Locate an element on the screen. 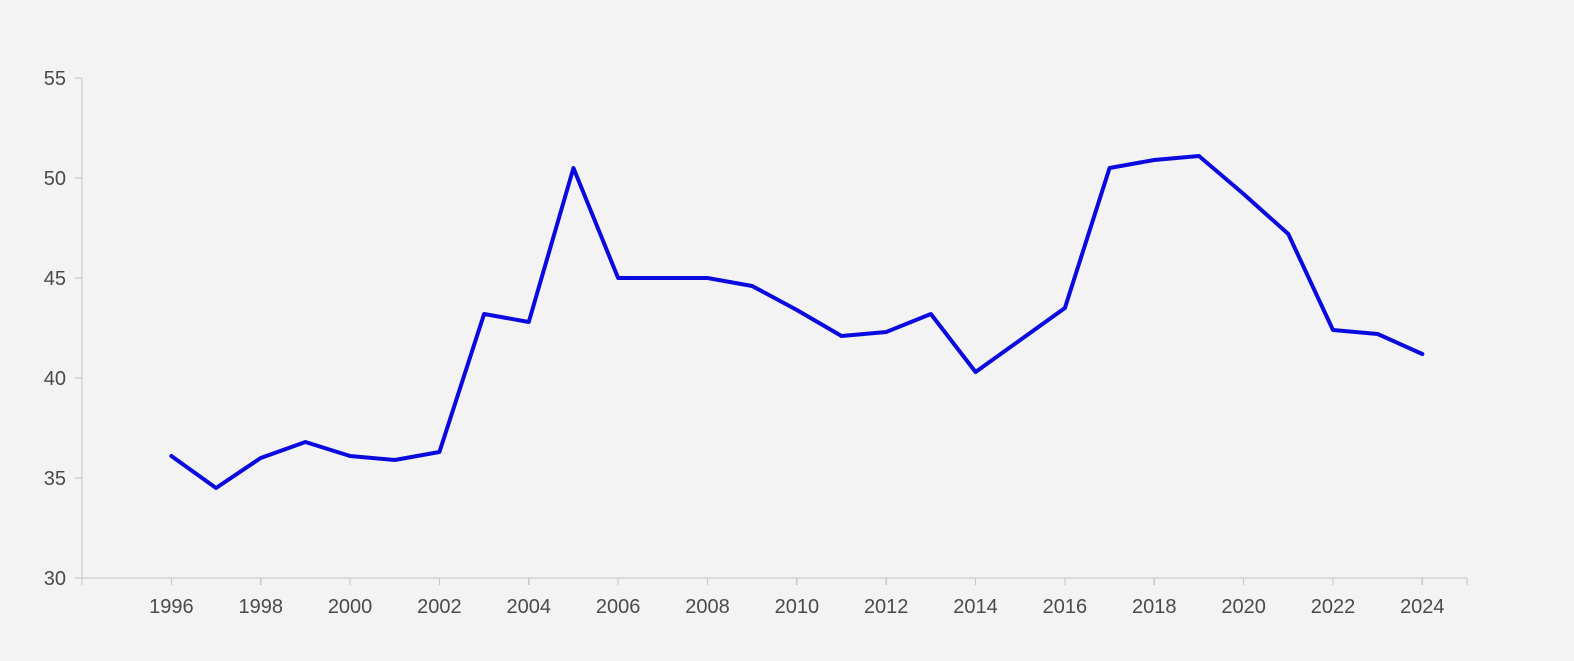 This screenshot has height=661, width=1574. y-tick-label: 45 is located at coordinates (55, 279).